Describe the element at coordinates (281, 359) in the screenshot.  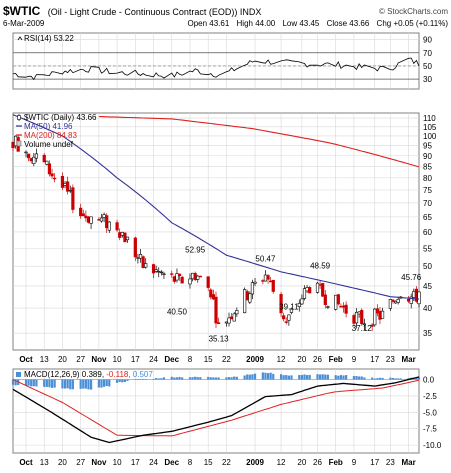
I see `x-tick-label: 12` at that location.